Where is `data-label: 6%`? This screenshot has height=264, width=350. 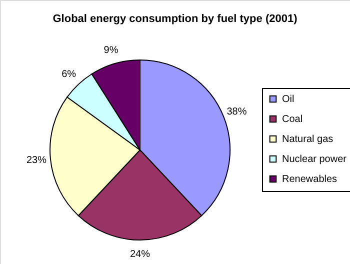 data-label: 6% is located at coordinates (69, 74).